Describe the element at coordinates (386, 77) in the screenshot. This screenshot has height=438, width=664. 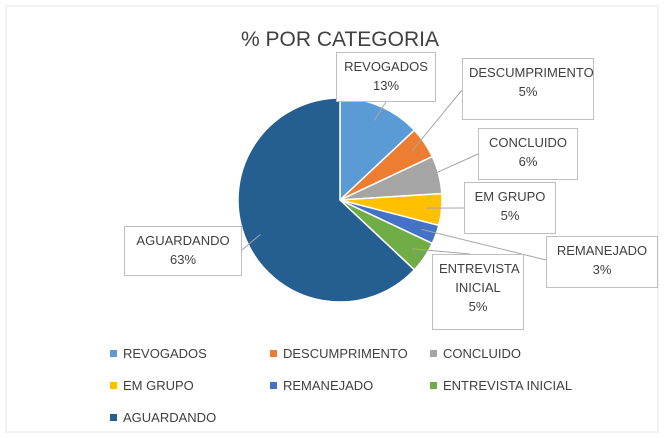
I see `data-label: REVOGADOS 13%` at that location.